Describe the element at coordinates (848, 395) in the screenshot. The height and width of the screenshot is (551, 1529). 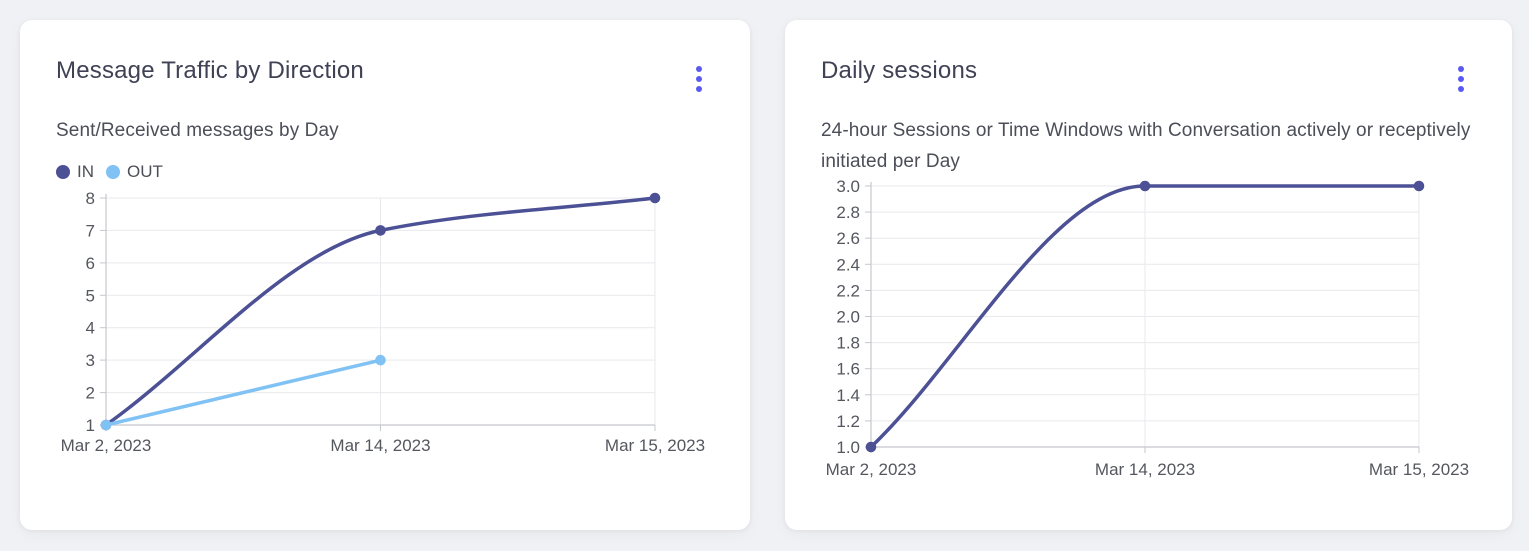
I see `svg-text: 1.4` at that location.